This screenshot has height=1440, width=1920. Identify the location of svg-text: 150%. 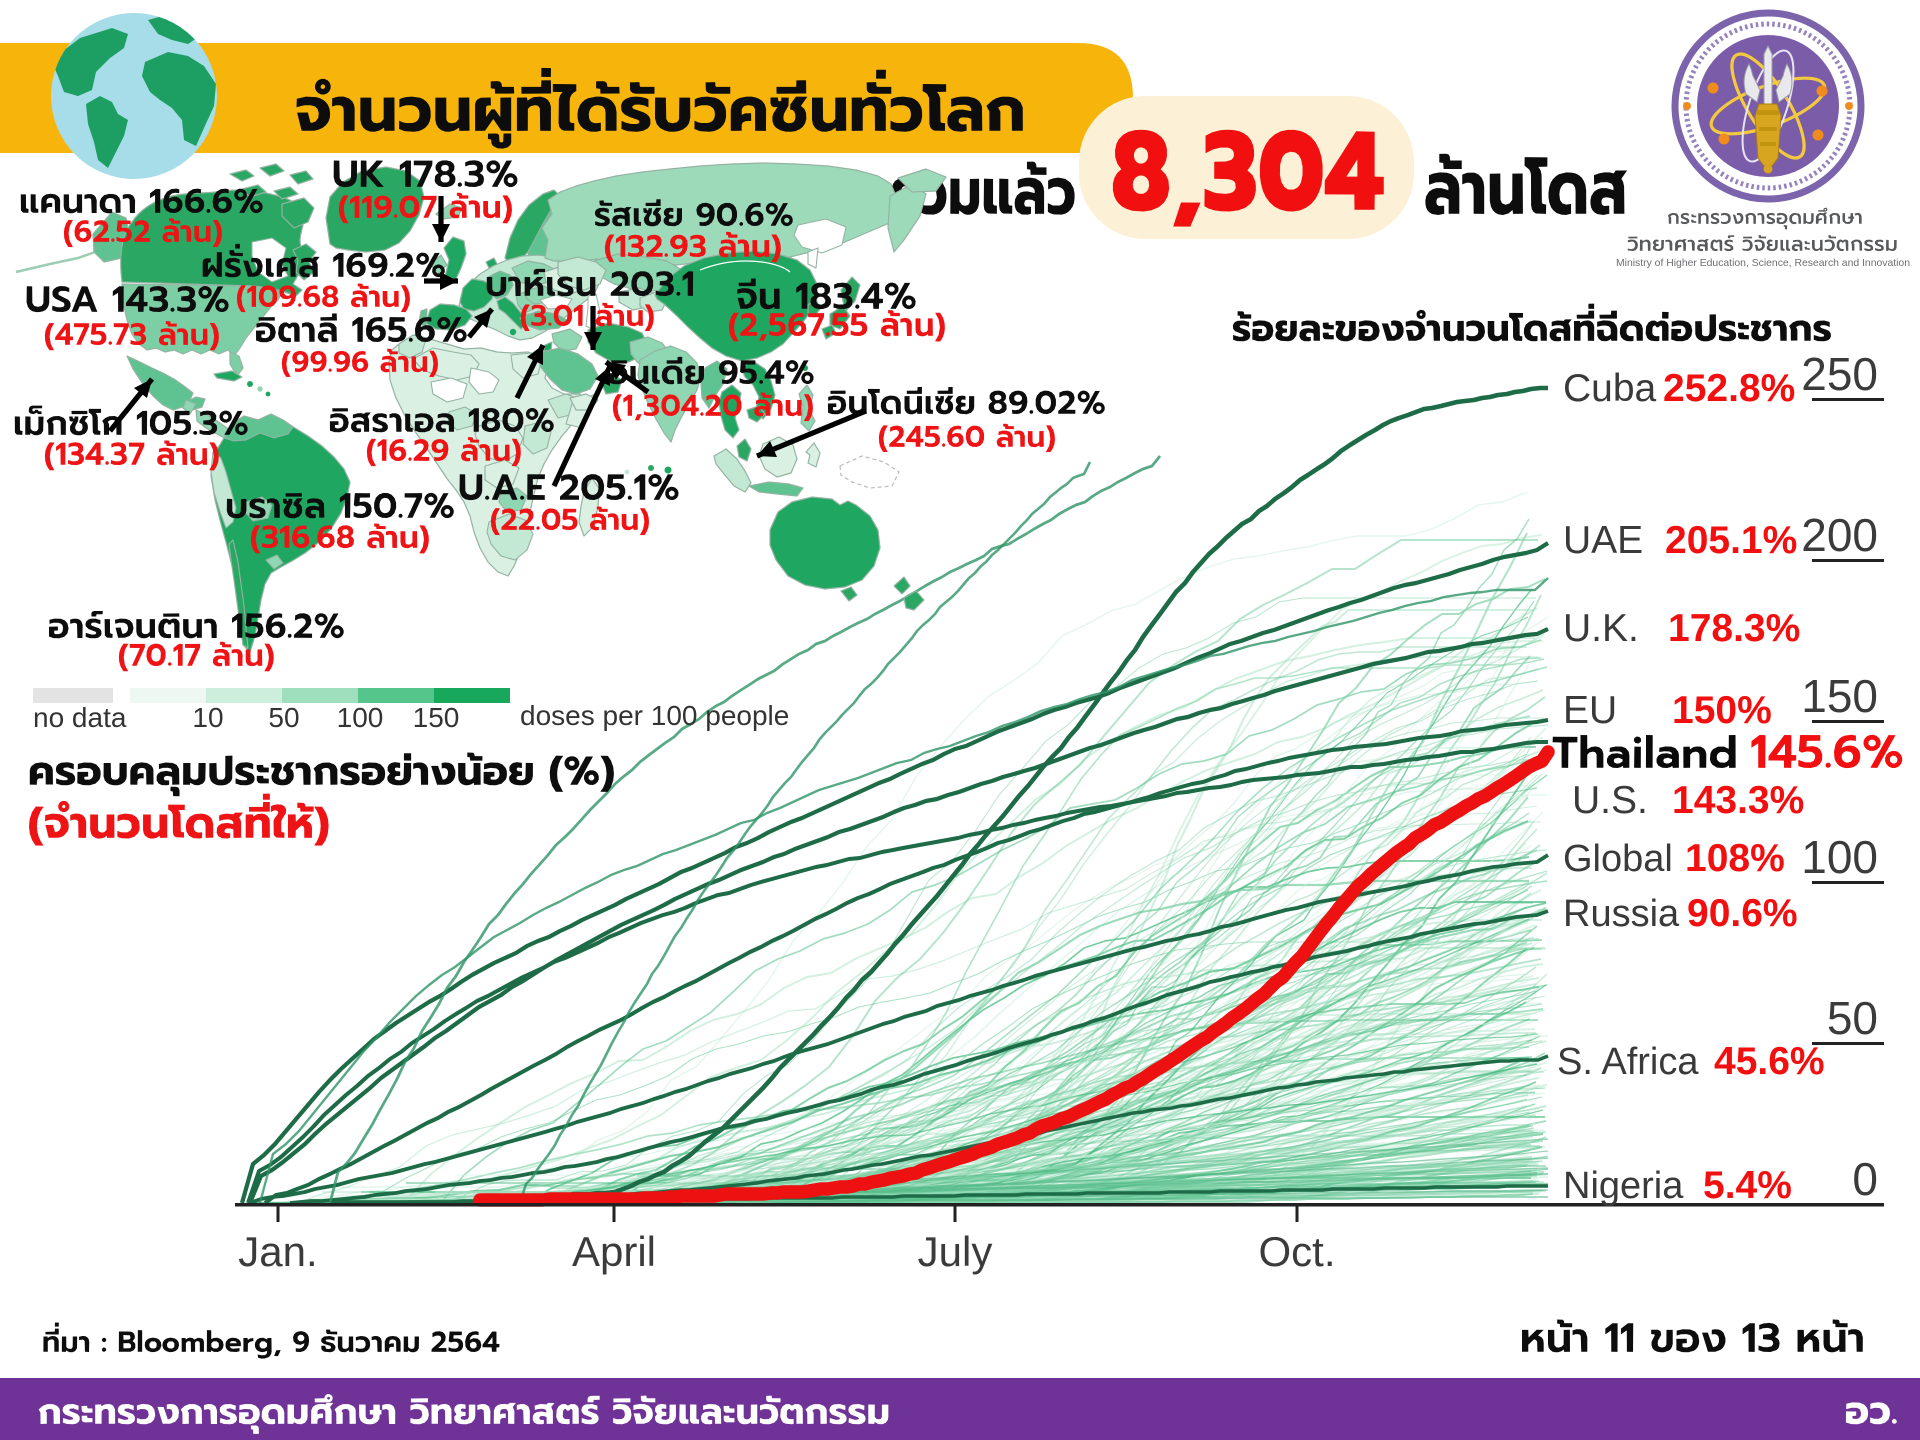
(1722, 710).